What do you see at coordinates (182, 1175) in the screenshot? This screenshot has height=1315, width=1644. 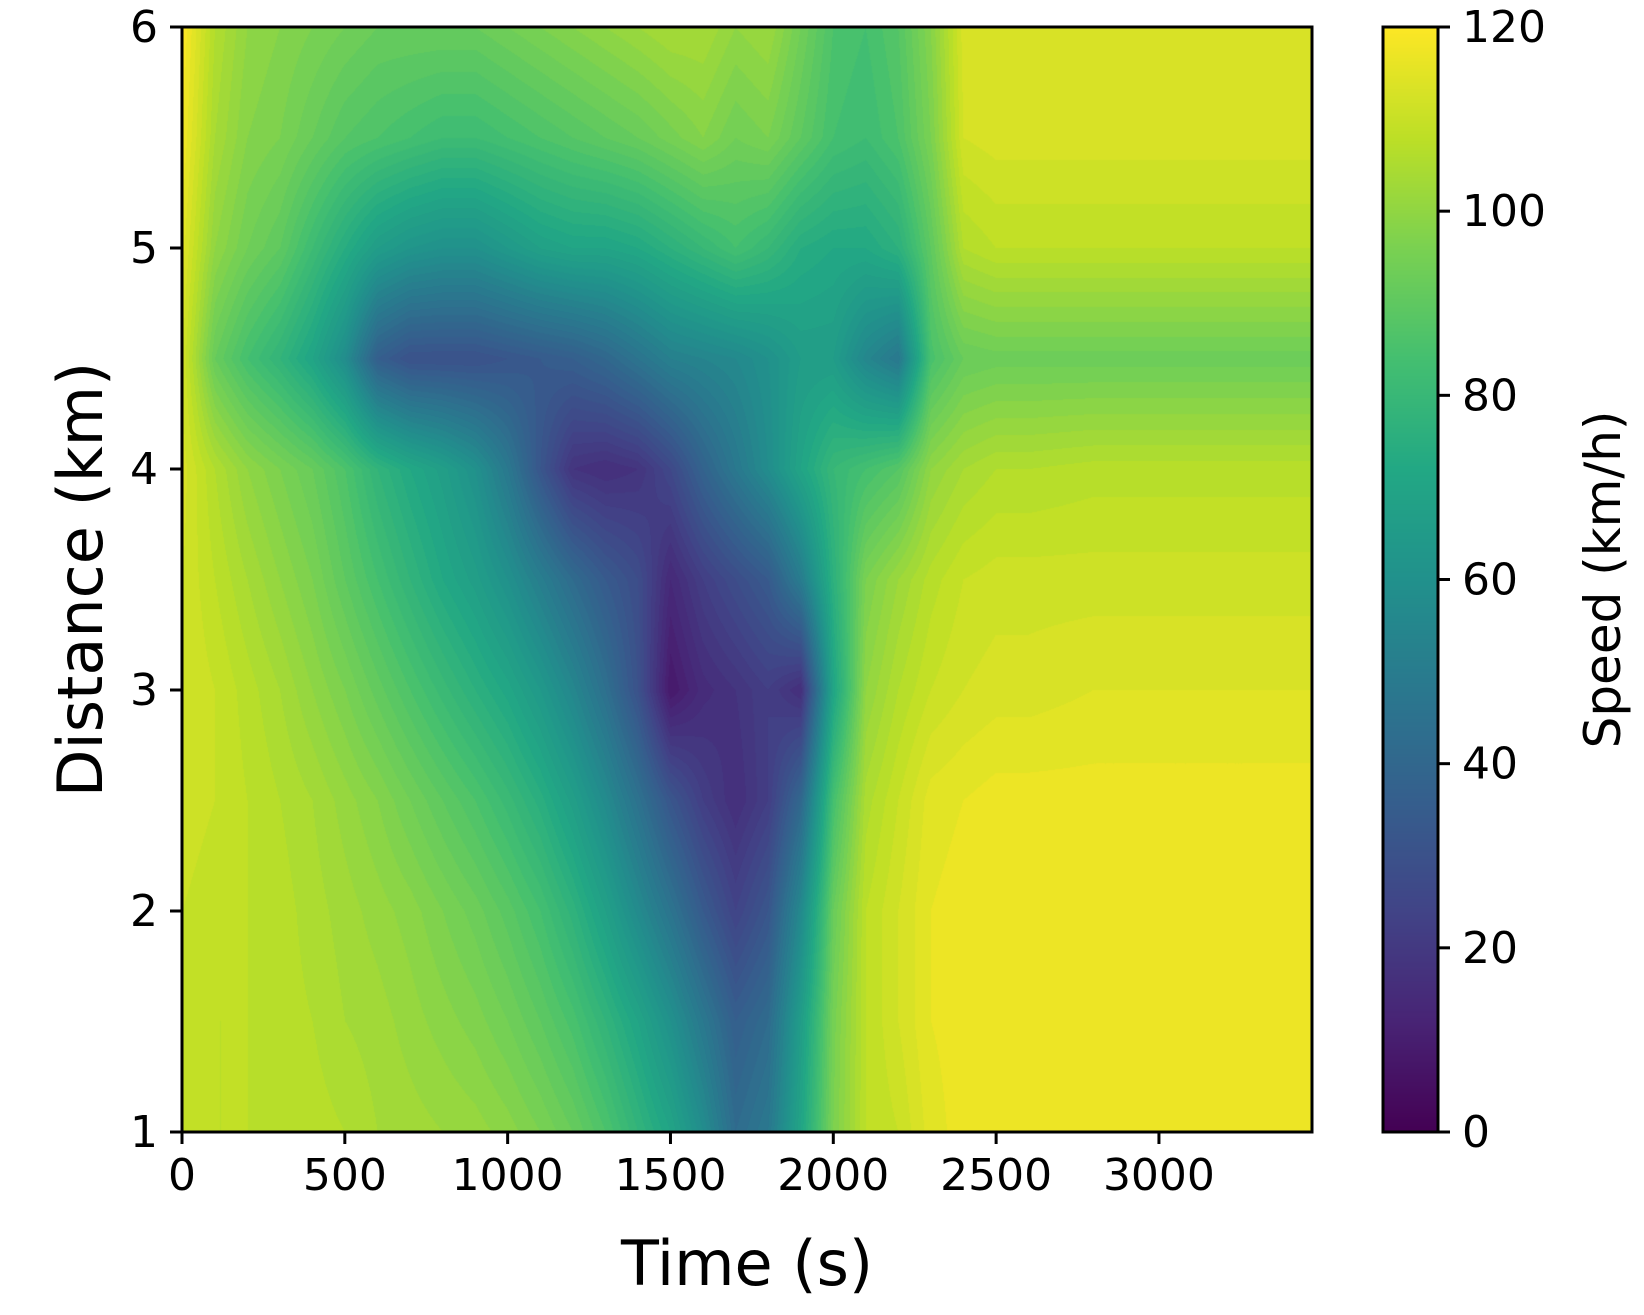 I see `x-tick-label: 0` at bounding box center [182, 1175].